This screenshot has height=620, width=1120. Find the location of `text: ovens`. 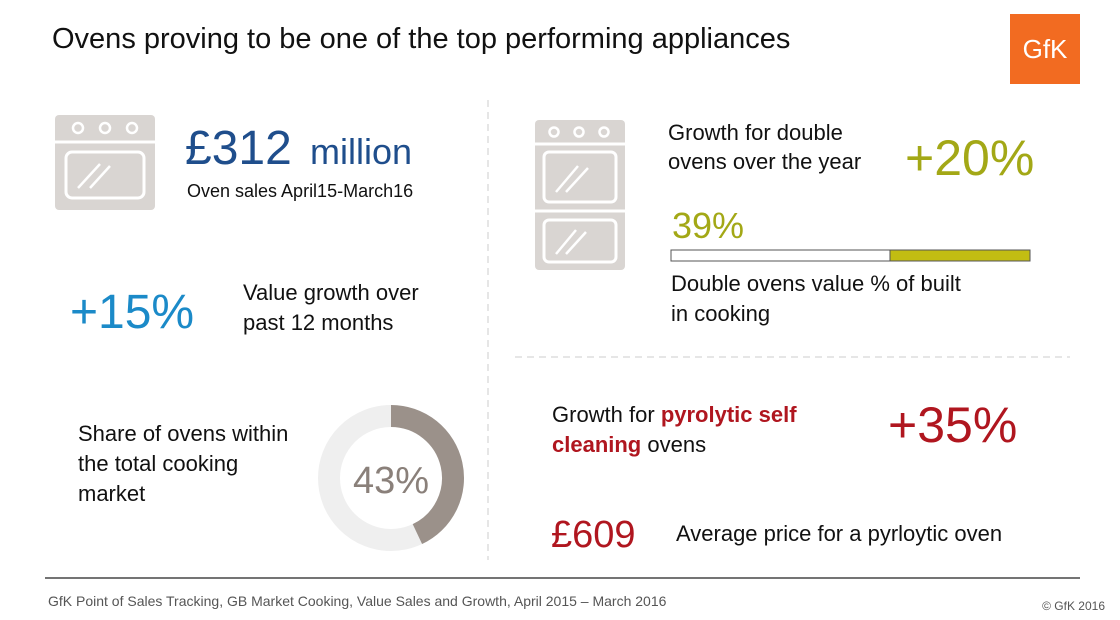

text: ovens is located at coordinates (673, 444).